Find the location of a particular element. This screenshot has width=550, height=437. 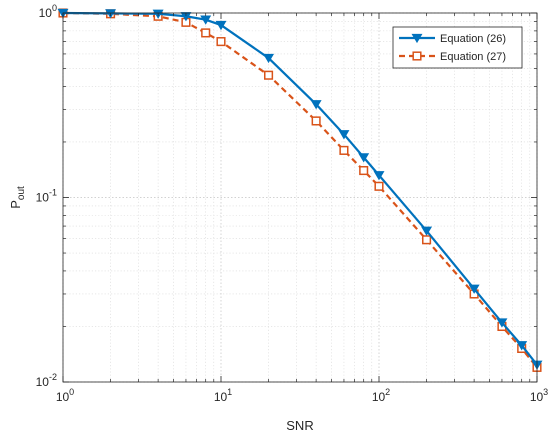

y-tick-label: 10⁻¹ is located at coordinates (46, 196).